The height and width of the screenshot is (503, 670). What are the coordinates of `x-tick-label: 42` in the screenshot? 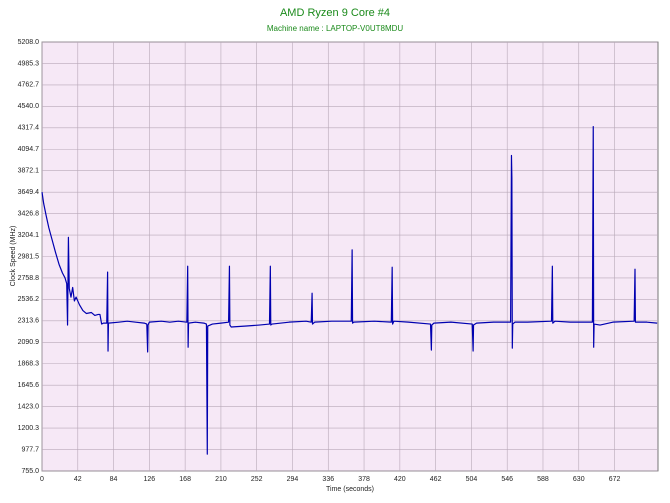 It's located at (78, 479).